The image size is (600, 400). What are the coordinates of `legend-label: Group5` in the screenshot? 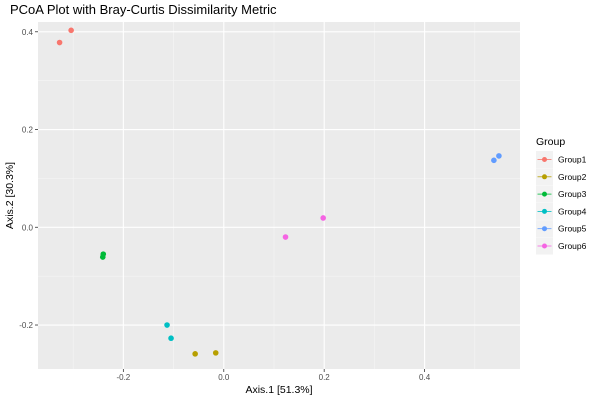 It's located at (572, 229).